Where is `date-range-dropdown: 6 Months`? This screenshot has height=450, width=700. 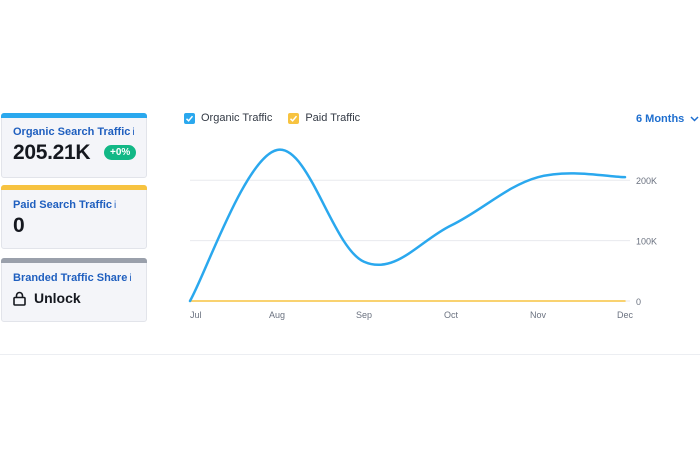 date-range-dropdown: 6 Months is located at coordinates (667, 119).